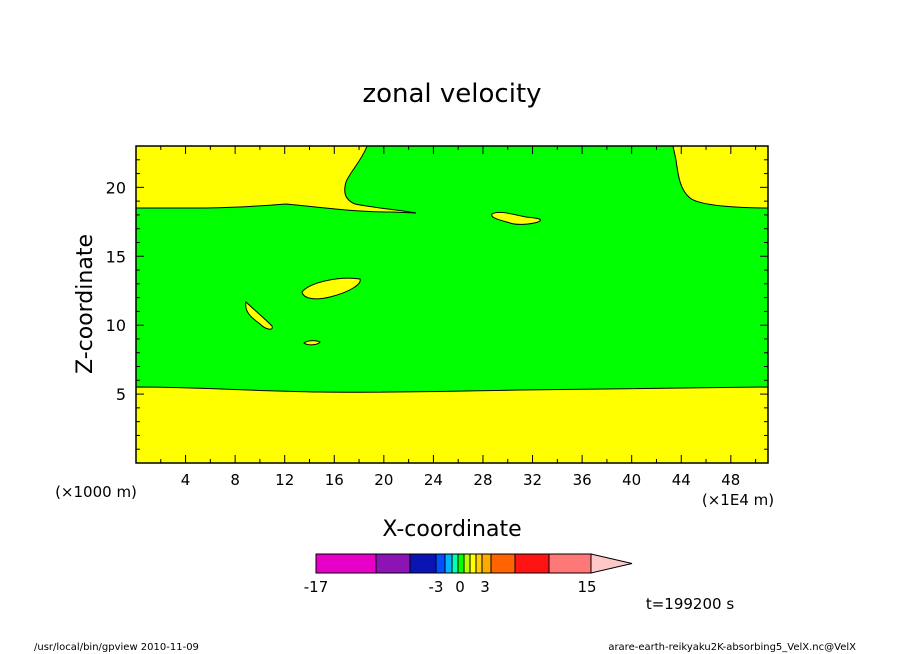 The height and width of the screenshot is (654, 904). I want to click on colorbar-extend-arrow, so click(611, 563).